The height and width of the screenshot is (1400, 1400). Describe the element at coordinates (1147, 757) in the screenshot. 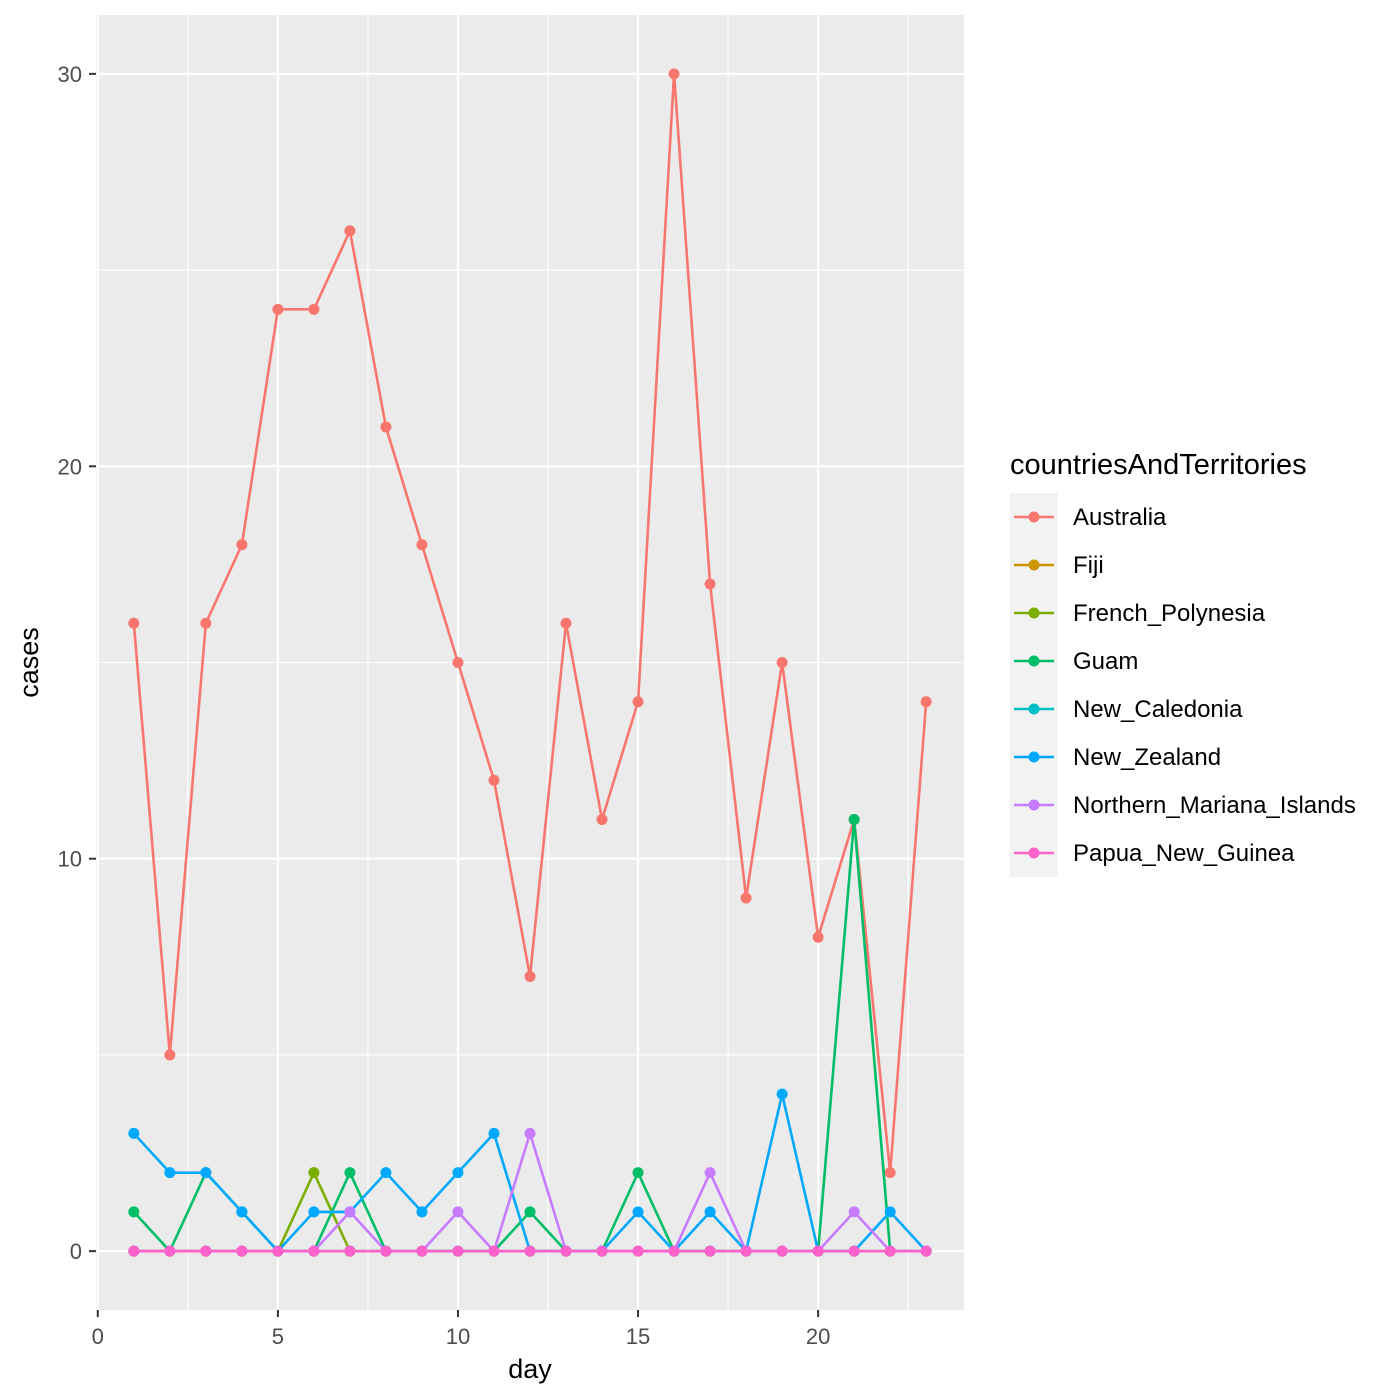

I see `legend-label: New_Zealand` at that location.